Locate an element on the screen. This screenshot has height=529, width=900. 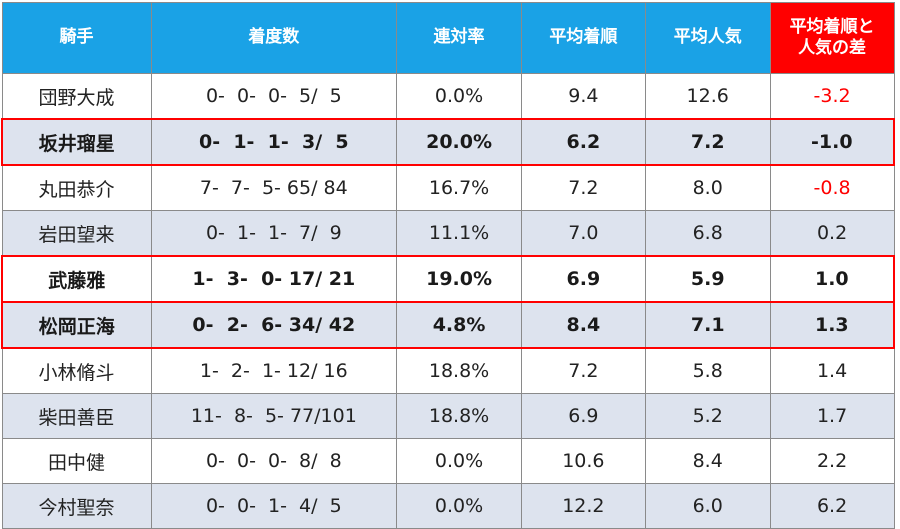
header-record: 着度数 is located at coordinates (273, 38).